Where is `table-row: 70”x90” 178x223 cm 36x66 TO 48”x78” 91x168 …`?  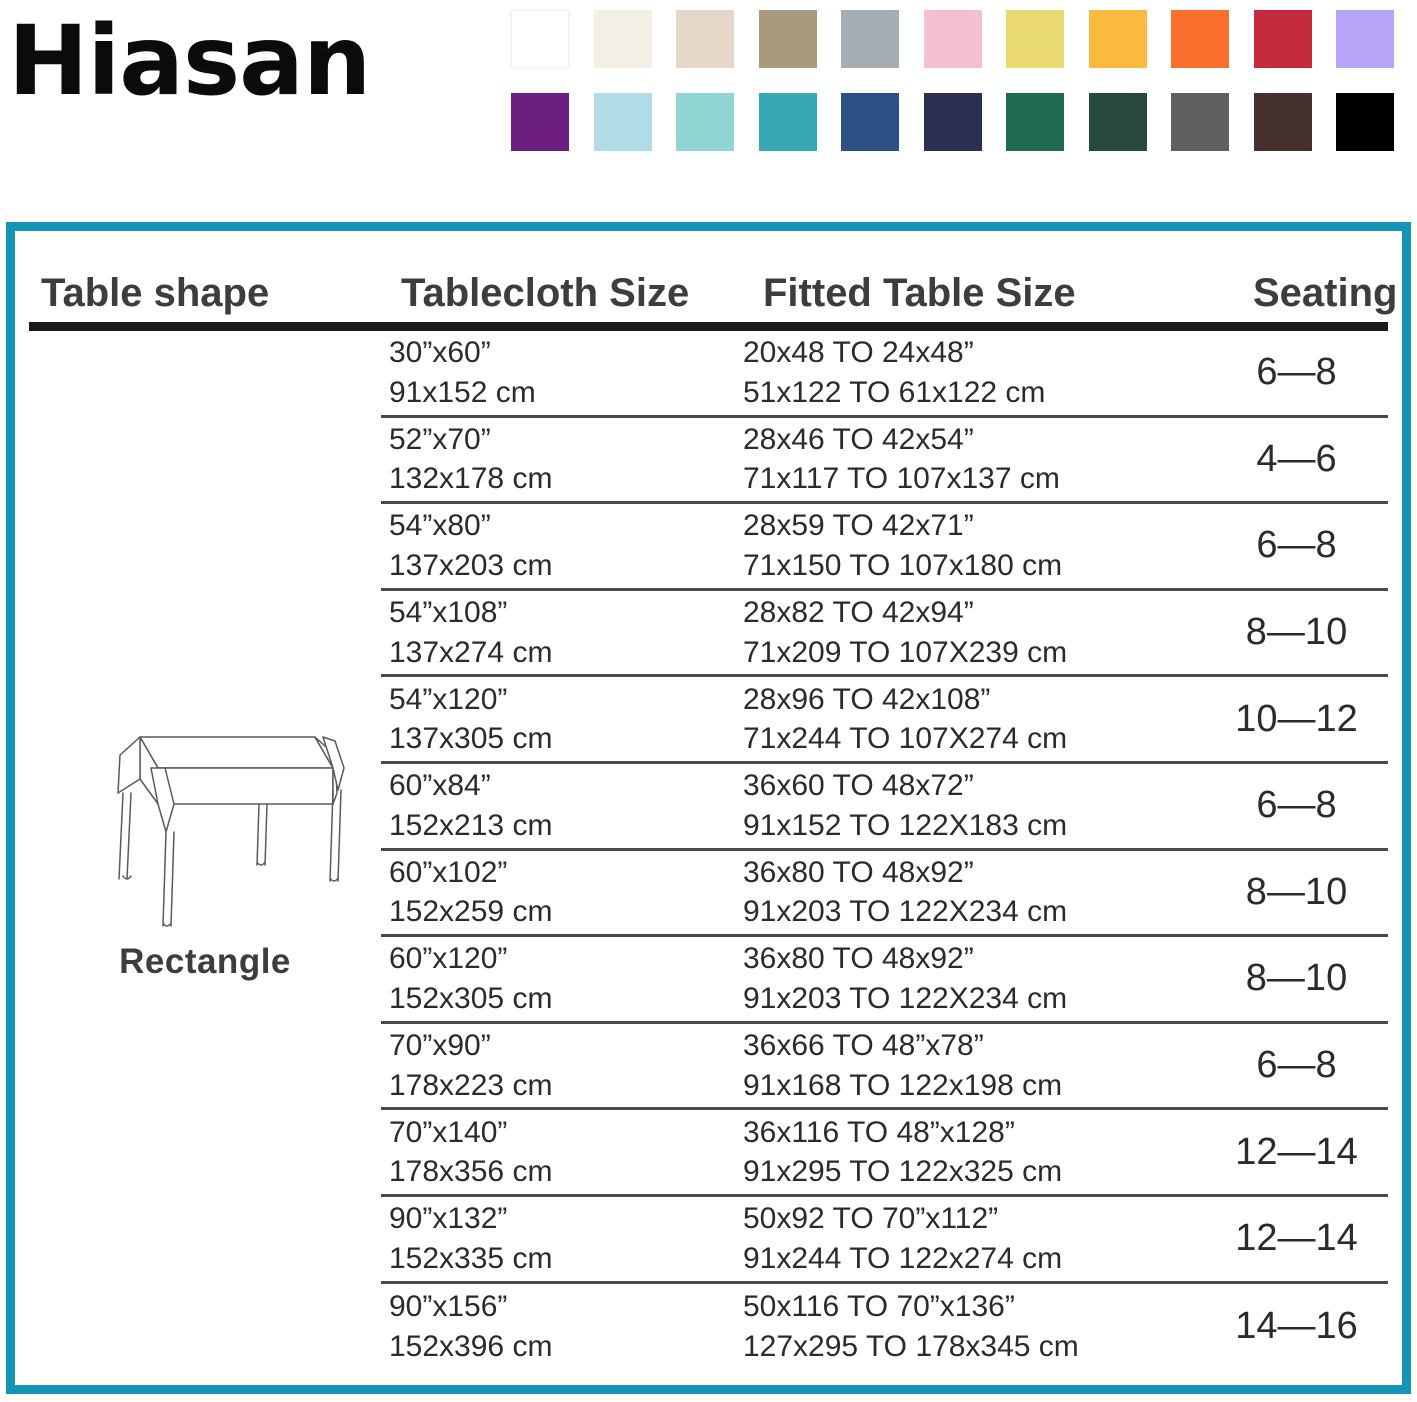 table-row: 70”x90” 178x223 cm 36x66 TO 48”x78” 91x168 … is located at coordinates (884, 1067).